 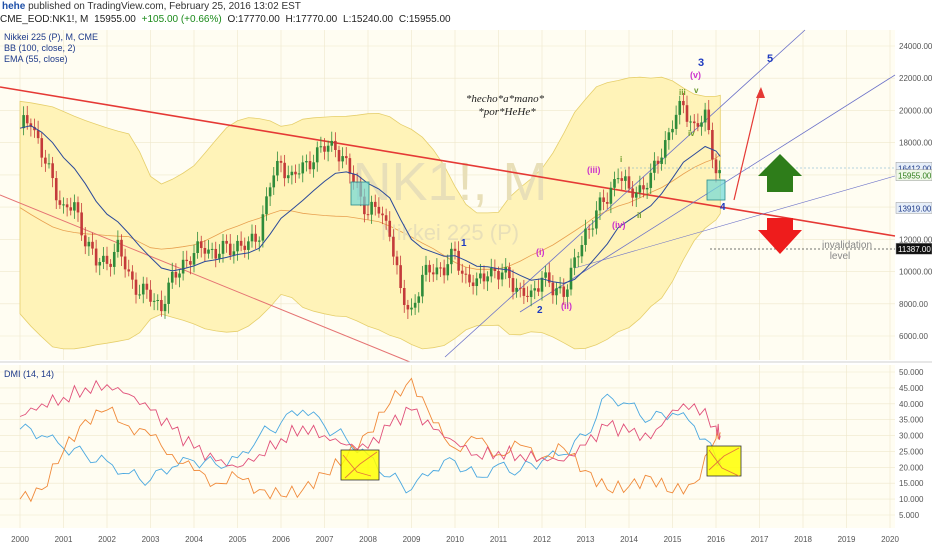 What do you see at coordinates (913, 304) in the screenshot?
I see `price-tick-label: 8000.00` at bounding box center [913, 304].